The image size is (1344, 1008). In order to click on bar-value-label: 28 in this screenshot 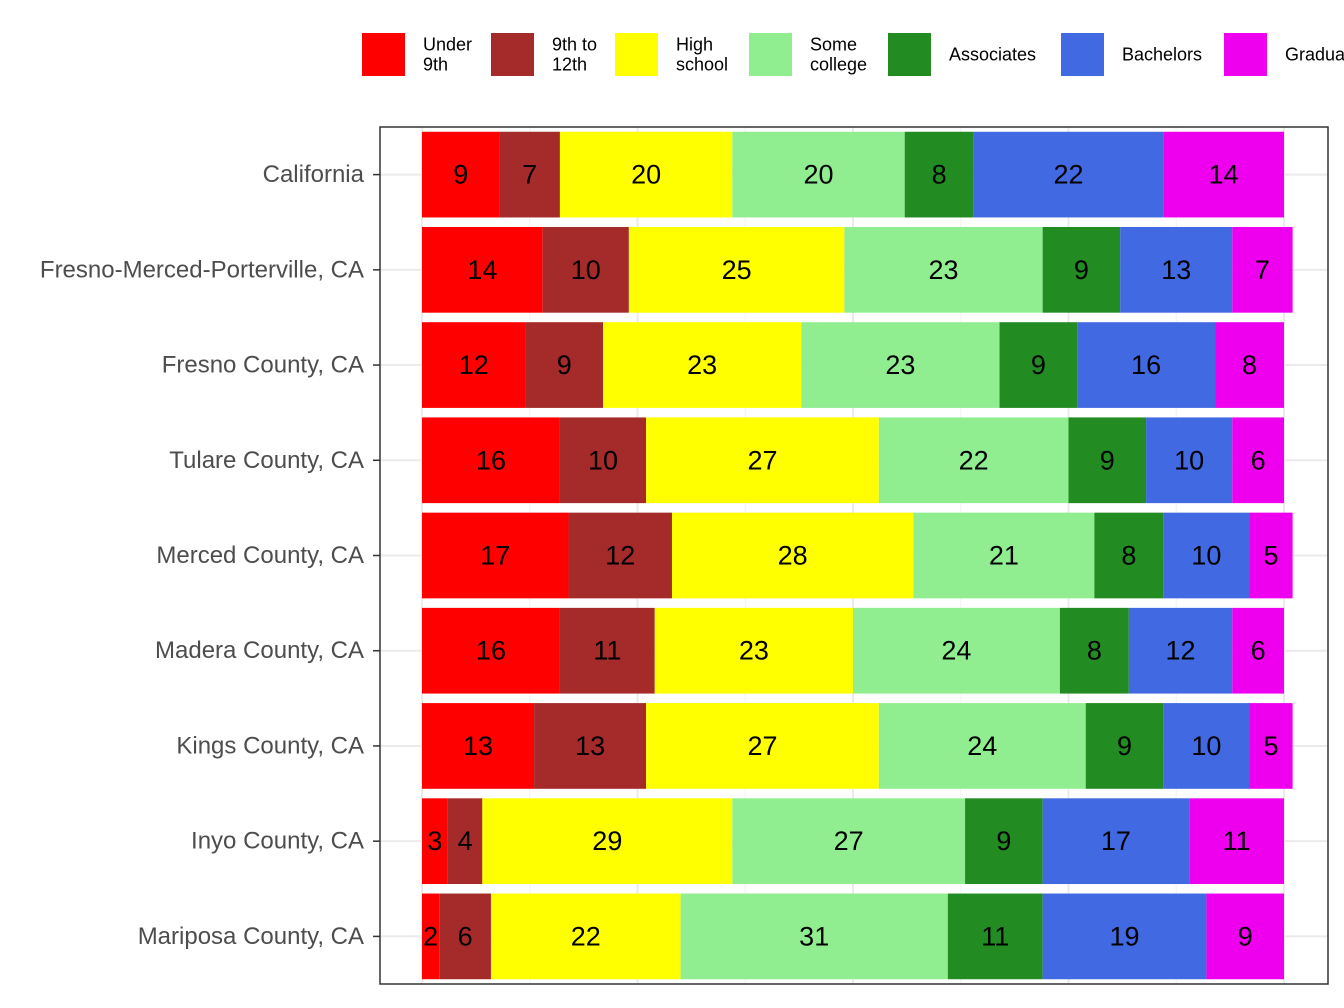, I will do `click(793, 556)`.